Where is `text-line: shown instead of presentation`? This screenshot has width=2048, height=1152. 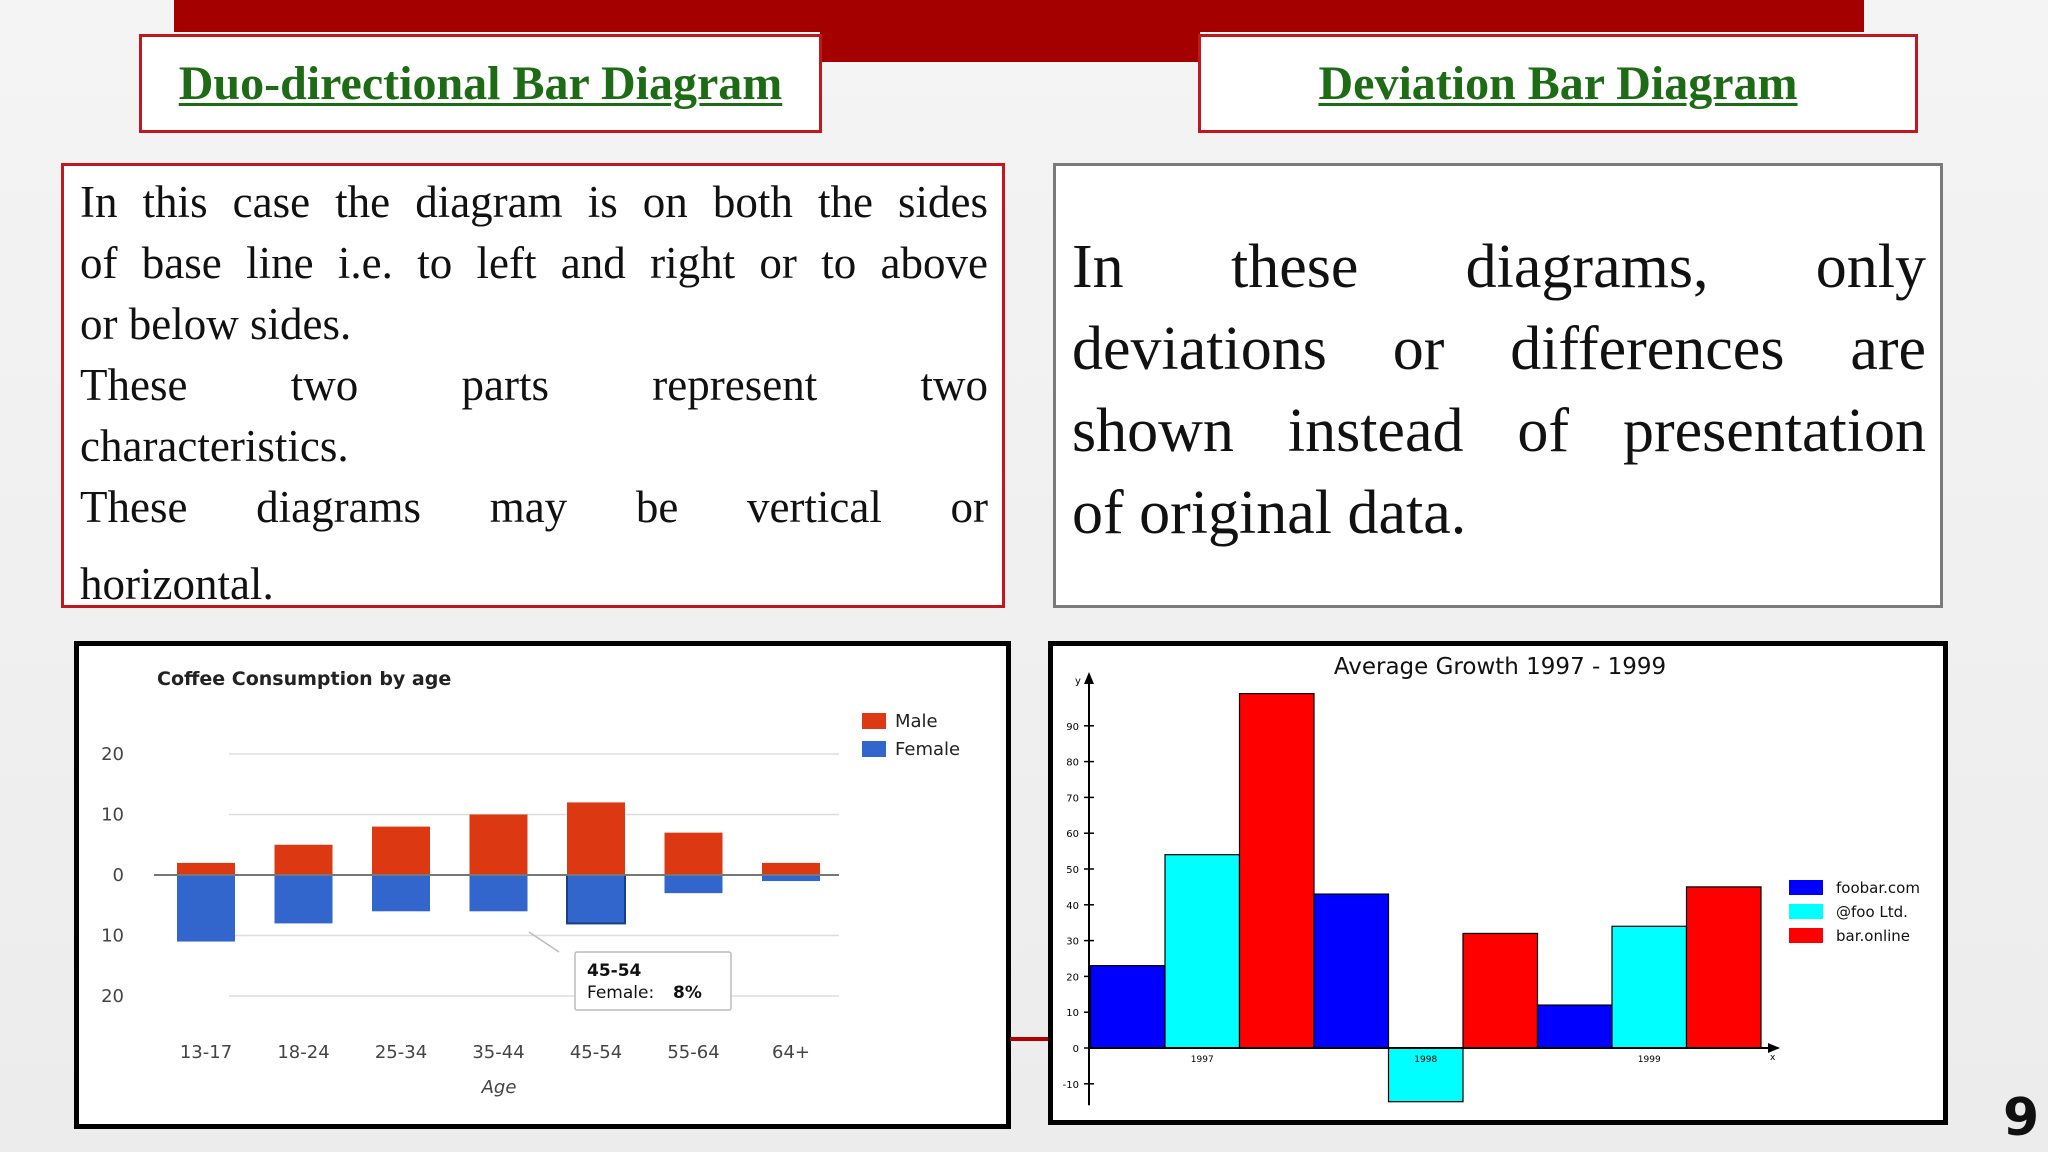 text-line: shown instead of presentation is located at coordinates (1499, 431).